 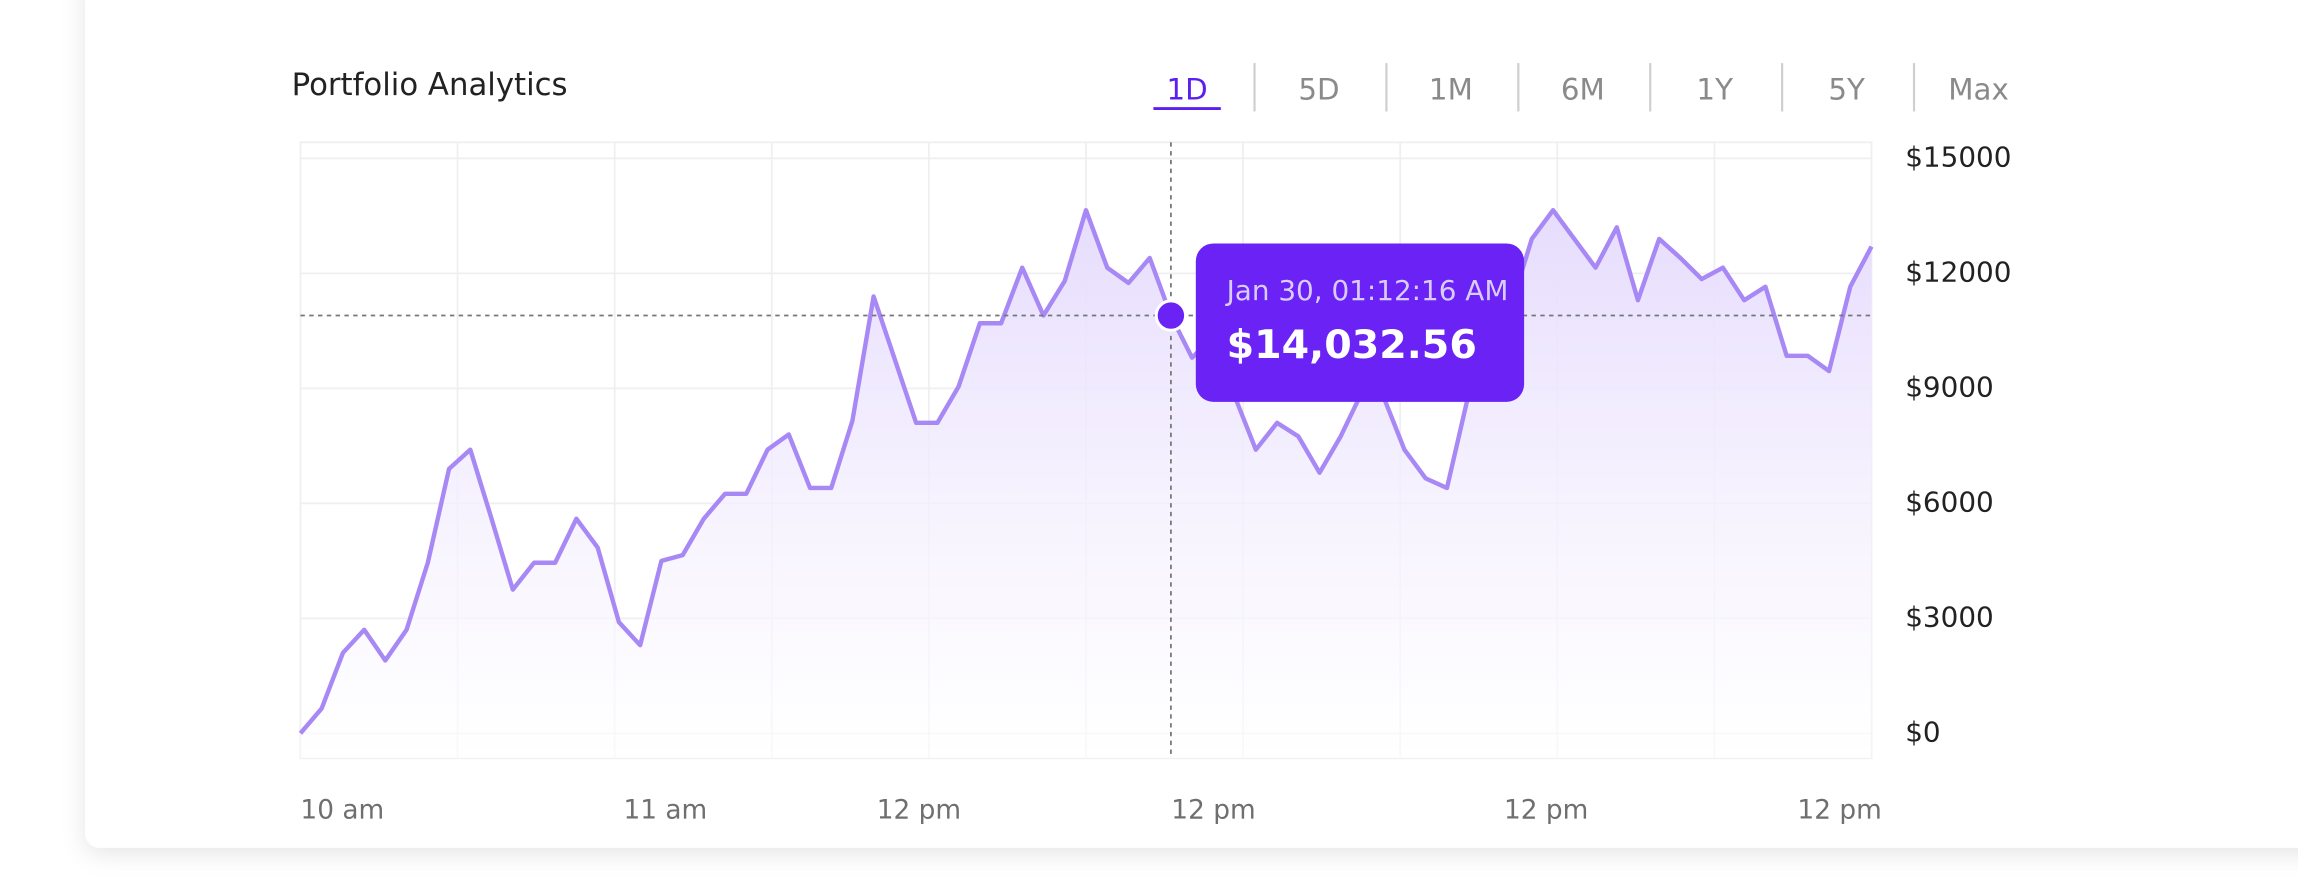 What do you see at coordinates (1846, 89) in the screenshot?
I see `range-tab: 5Y` at bounding box center [1846, 89].